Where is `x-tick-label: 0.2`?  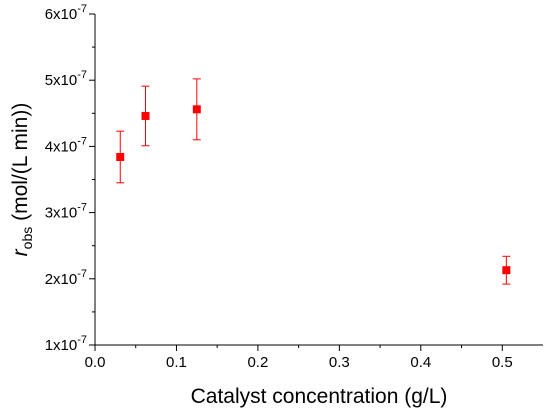
x-tick-label: 0.2 is located at coordinates (257, 362).